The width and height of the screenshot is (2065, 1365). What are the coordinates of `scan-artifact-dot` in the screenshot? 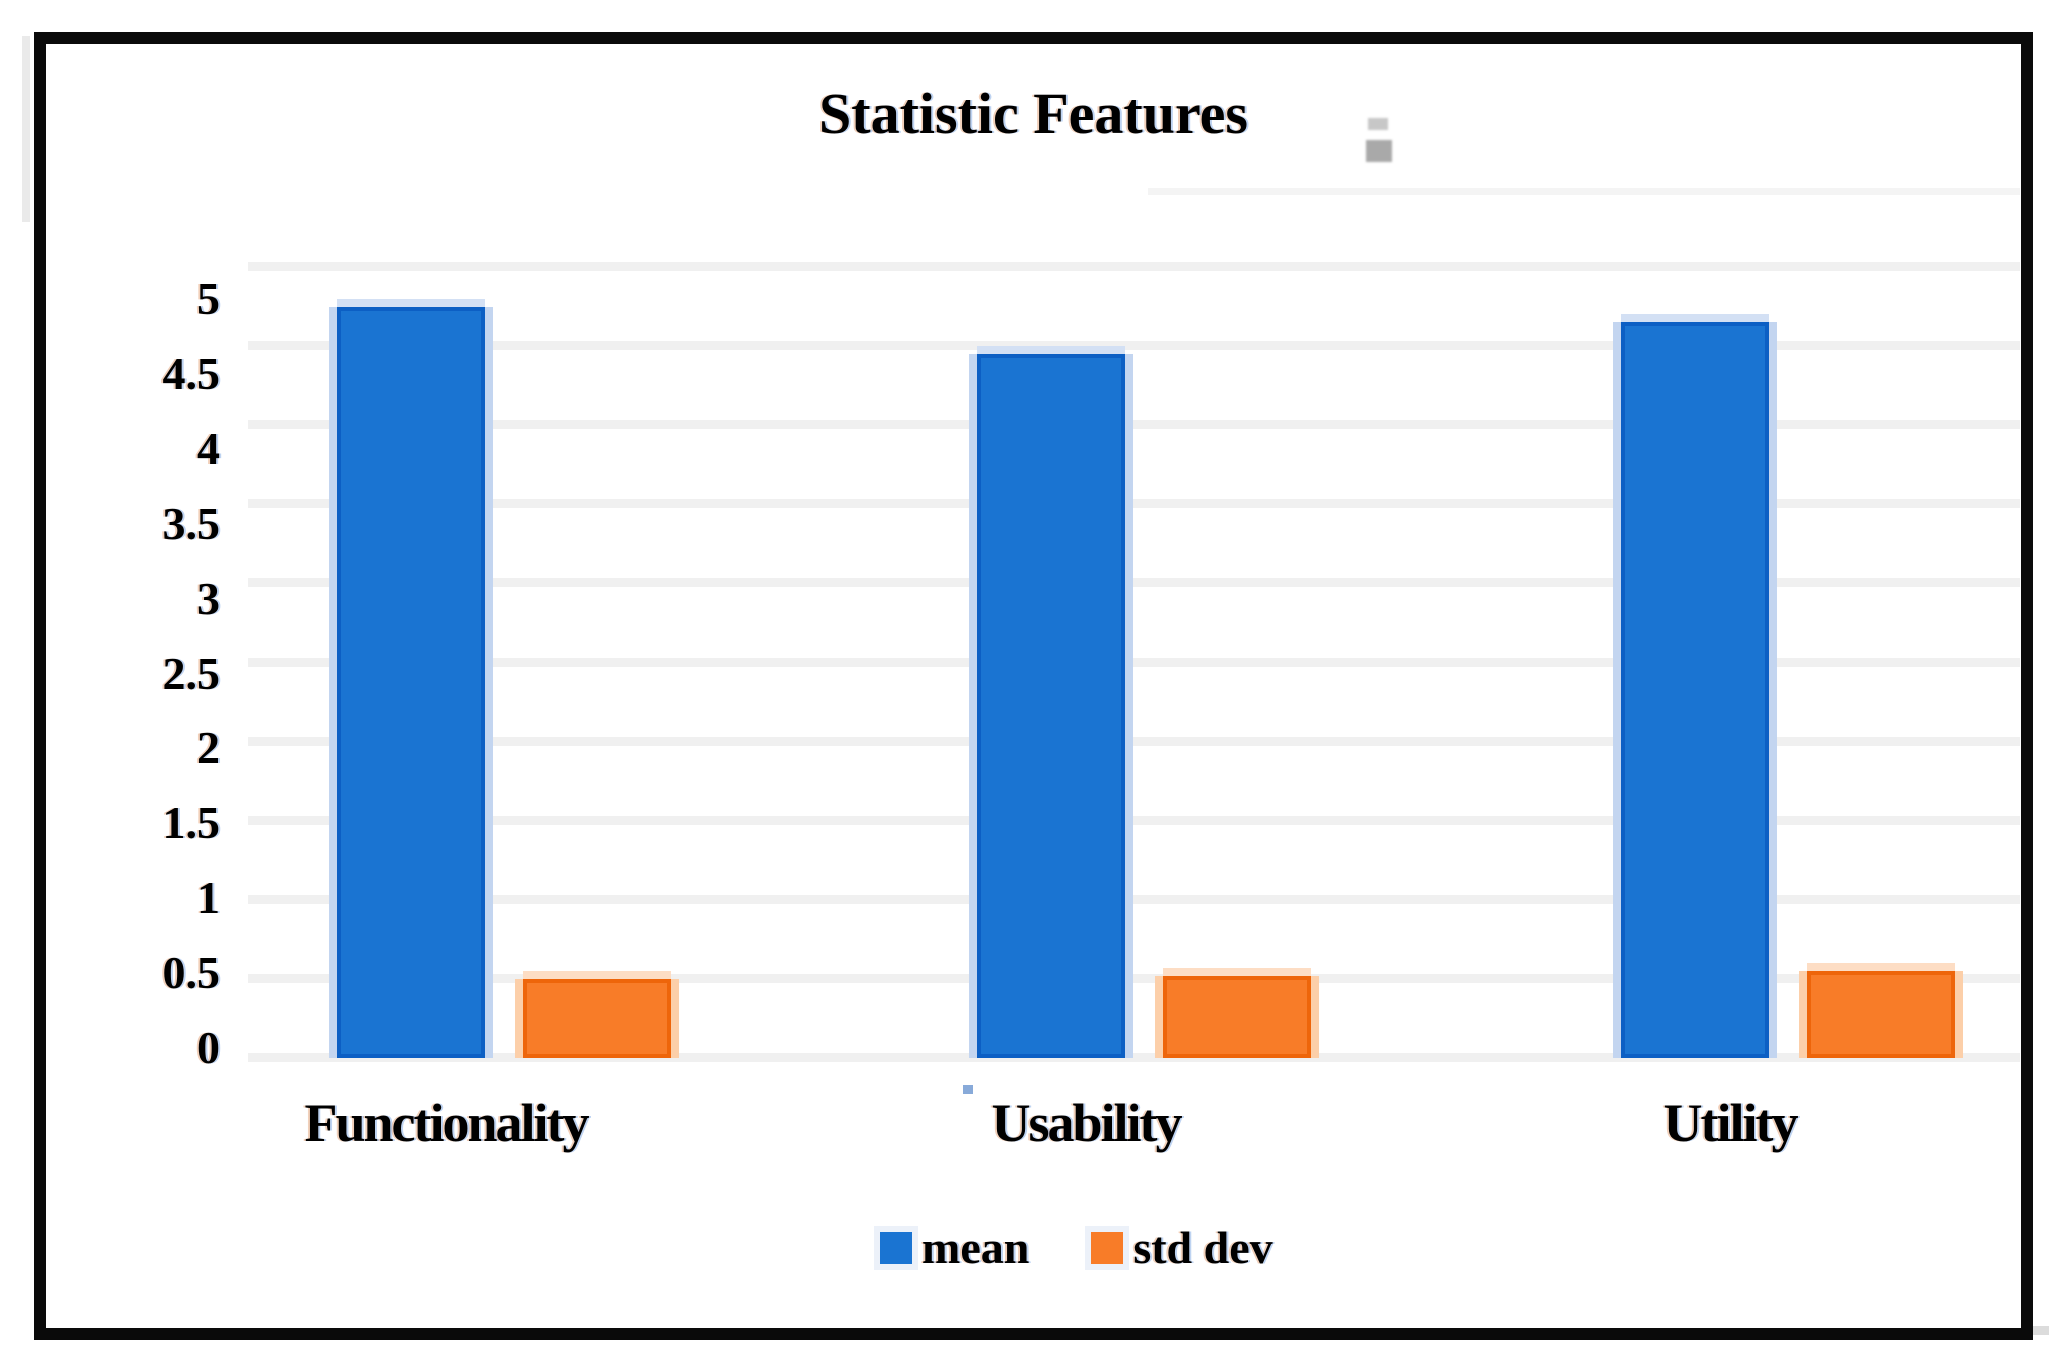 It's located at (968, 1089).